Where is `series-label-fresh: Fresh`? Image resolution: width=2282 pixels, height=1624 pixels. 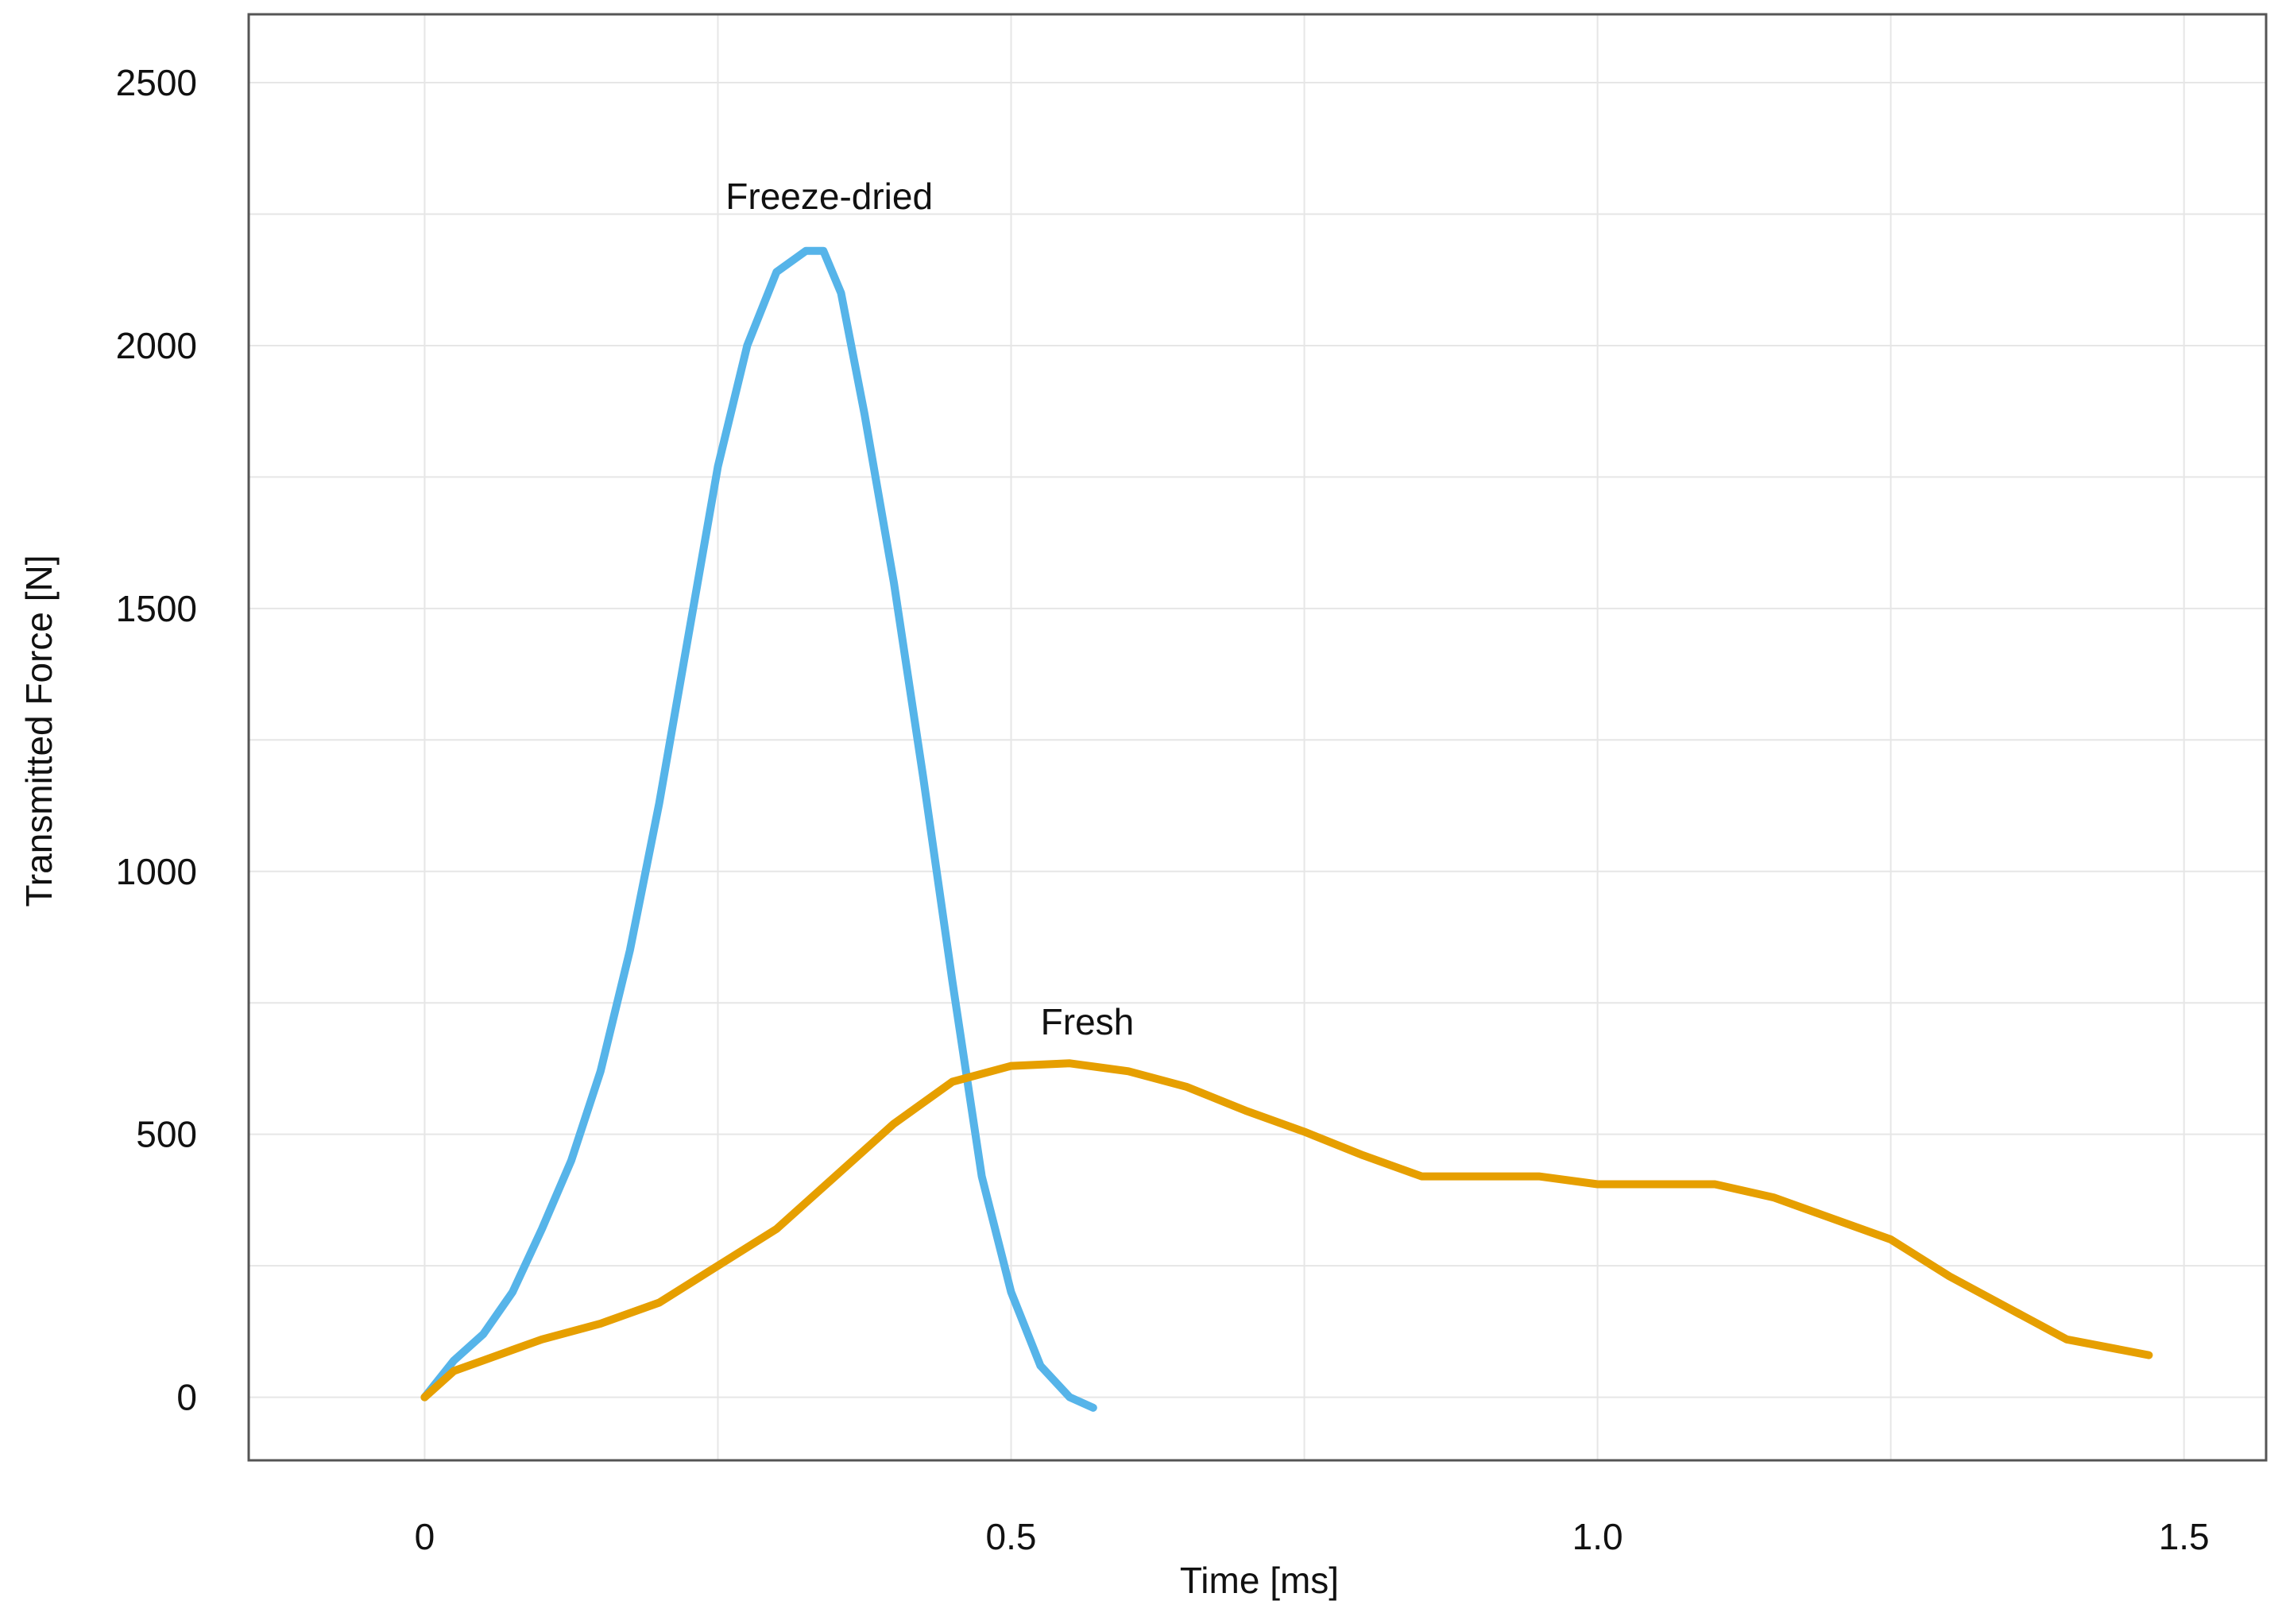
series-label-fresh: Fresh is located at coordinates (1088, 1021).